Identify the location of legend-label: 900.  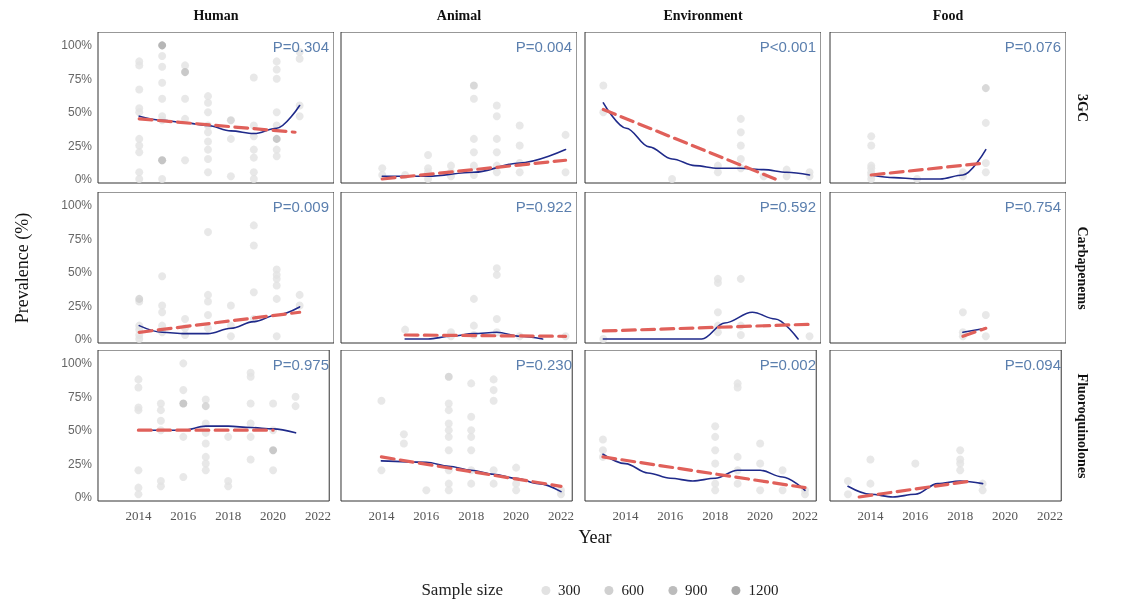
(696, 590).